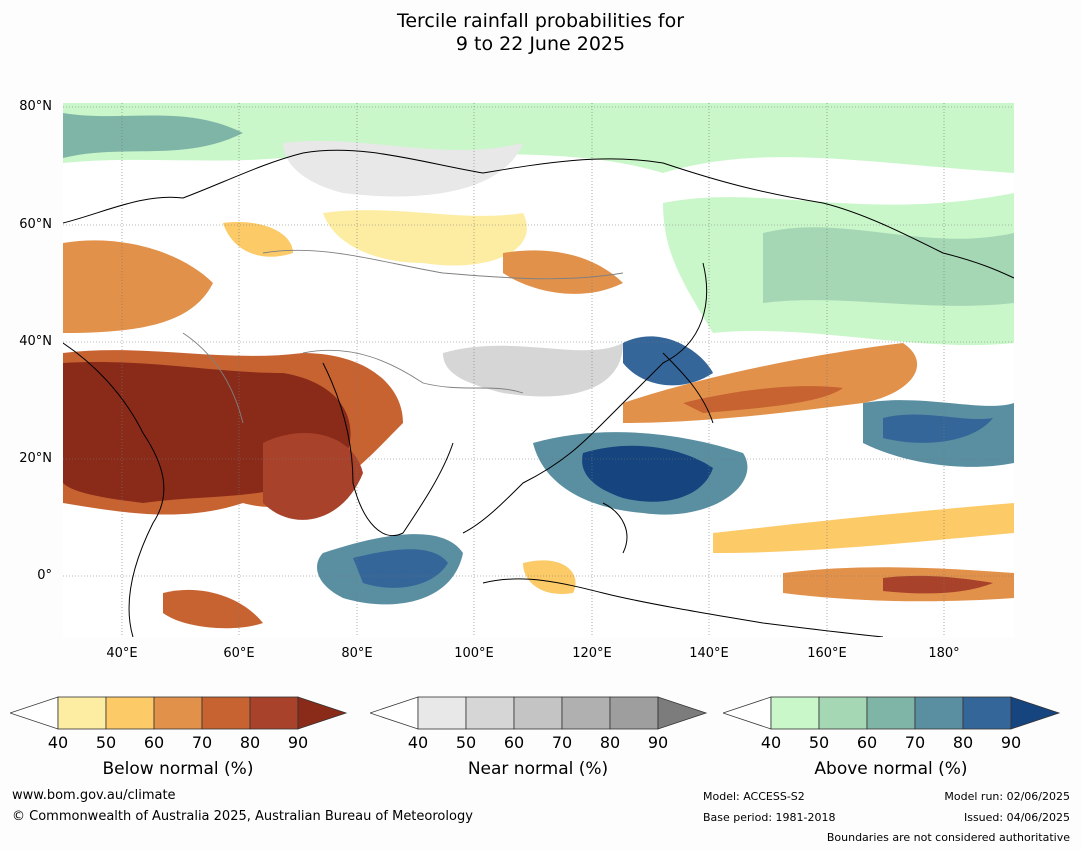 The height and width of the screenshot is (850, 1081). What do you see at coordinates (250, 742) in the screenshot?
I see `below-tick-label: 80` at bounding box center [250, 742].